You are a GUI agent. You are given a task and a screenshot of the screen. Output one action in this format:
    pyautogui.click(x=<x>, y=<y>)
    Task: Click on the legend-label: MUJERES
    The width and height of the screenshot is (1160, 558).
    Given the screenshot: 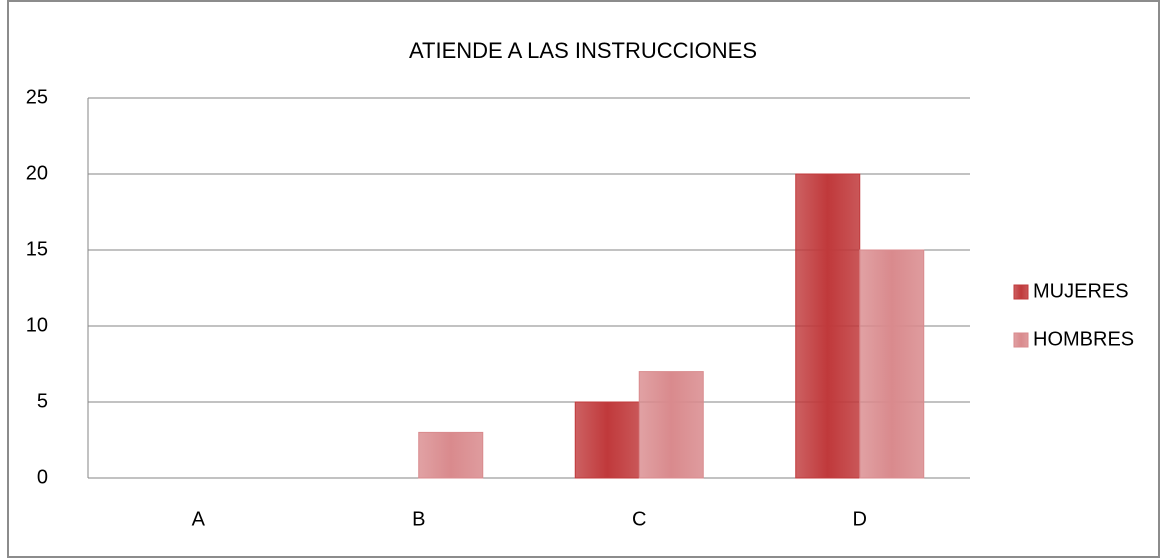 What is the action you would take?
    pyautogui.click(x=1081, y=291)
    